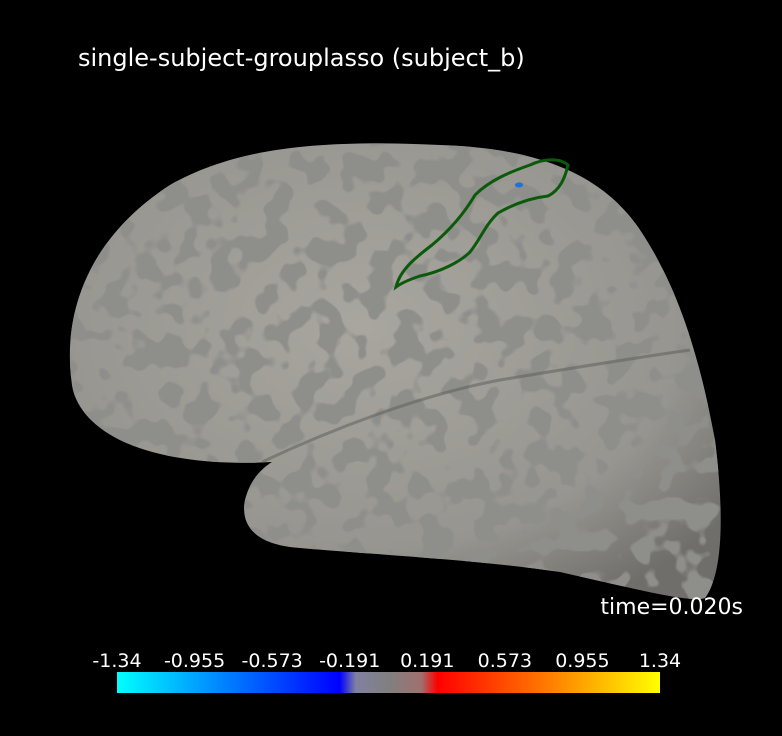 The height and width of the screenshot is (736, 782). Describe the element at coordinates (660, 661) in the screenshot. I see `colorbar-tick-label: 1.34` at that location.